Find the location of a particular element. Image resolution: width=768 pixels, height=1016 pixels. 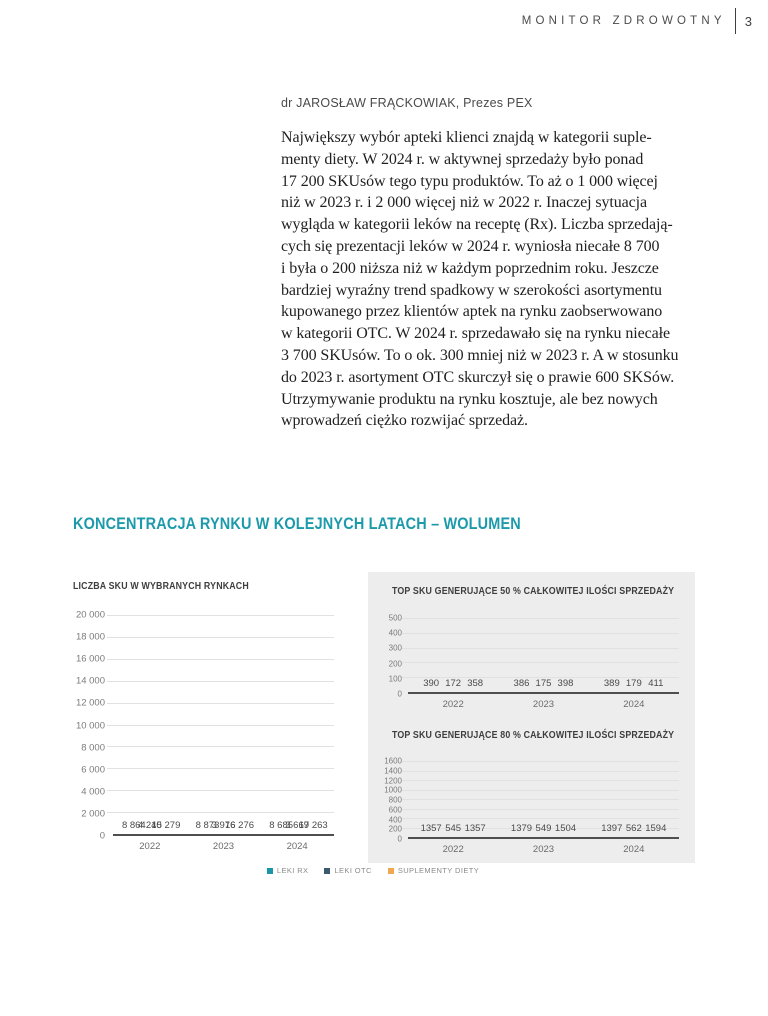

bar-groups: 390 172 358 386 175 398 389 179 411 is located at coordinates (543, 655).